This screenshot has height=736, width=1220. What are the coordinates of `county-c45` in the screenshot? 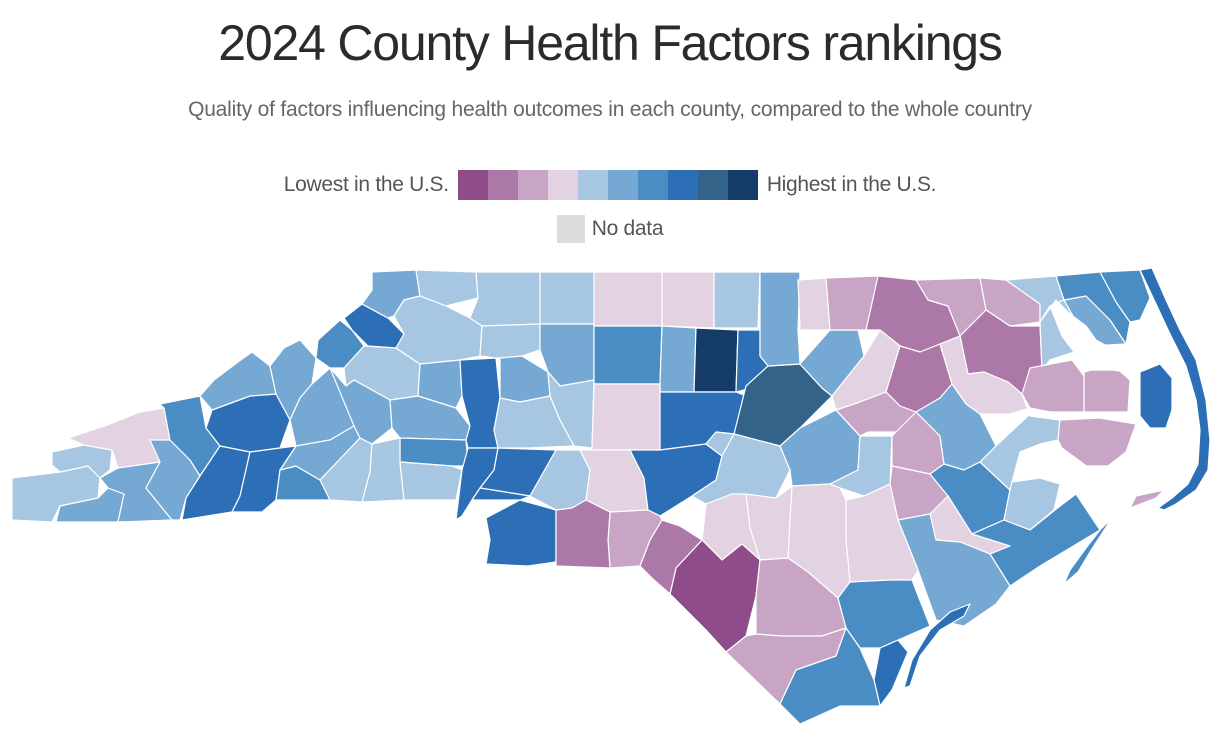 It's located at (678, 359).